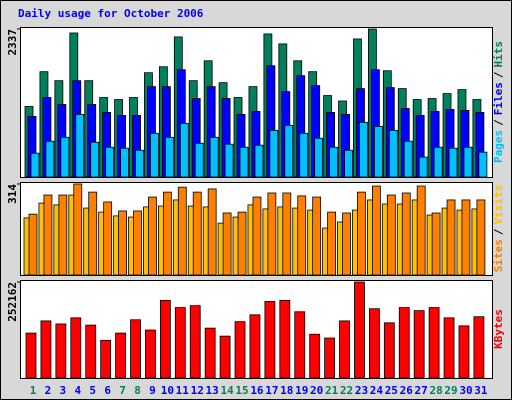 The height and width of the screenshot is (400, 512). What do you see at coordinates (465, 390) in the screenshot?
I see `x-tick-label: 30` at bounding box center [465, 390].